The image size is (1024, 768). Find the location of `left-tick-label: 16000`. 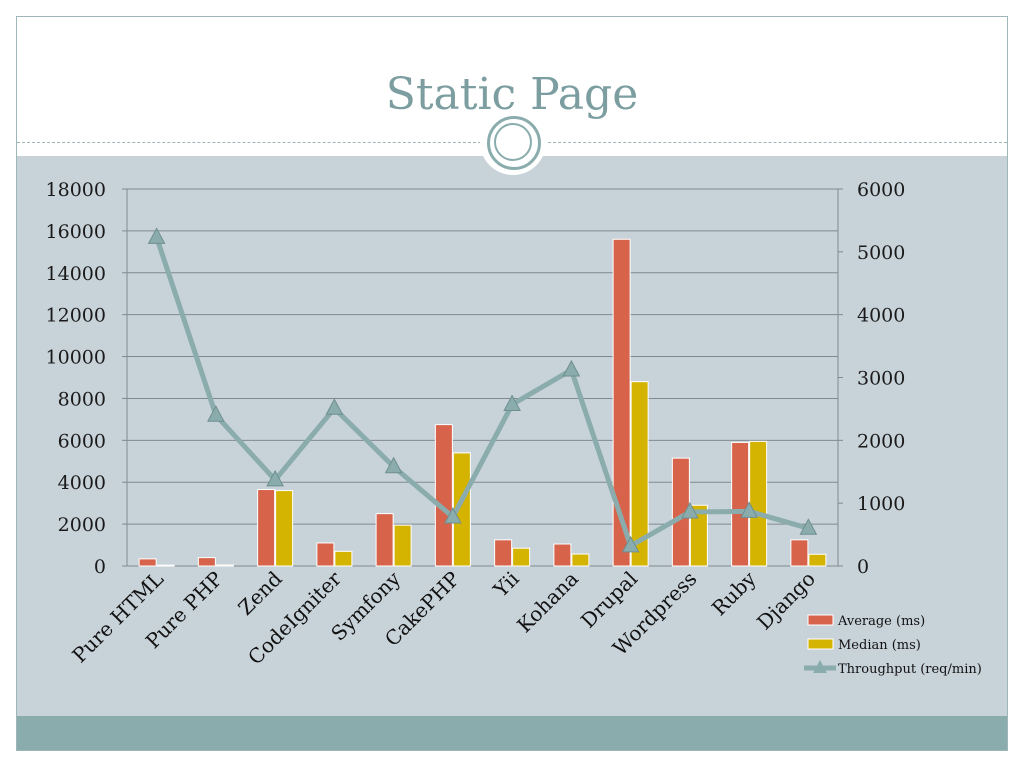

left-tick-label: 16000 is located at coordinates (76, 232).